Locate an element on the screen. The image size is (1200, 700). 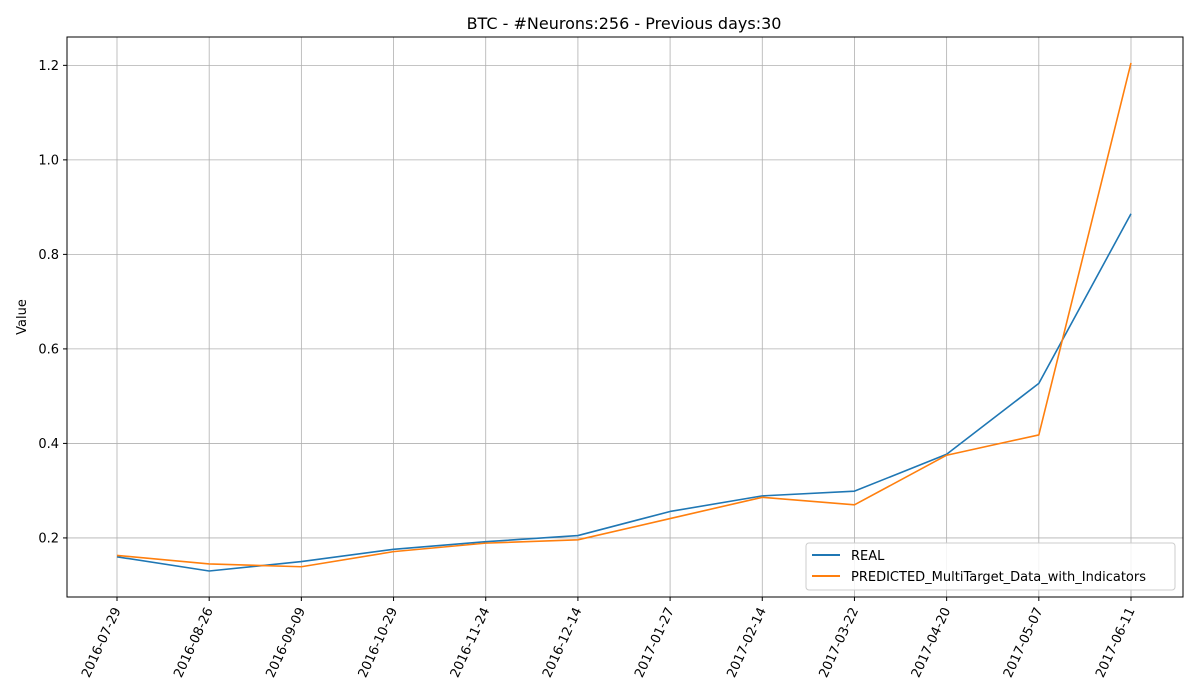
x-tick-label: 2016-08-26 is located at coordinates (194, 642).